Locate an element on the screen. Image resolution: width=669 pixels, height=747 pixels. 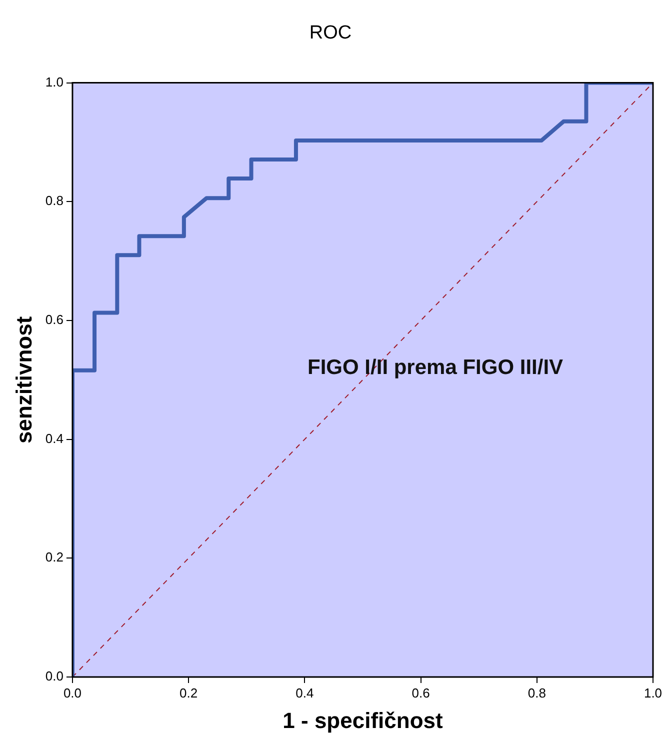
annotation: FIGO I/II prema FIGO III/IV is located at coordinates (436, 367).